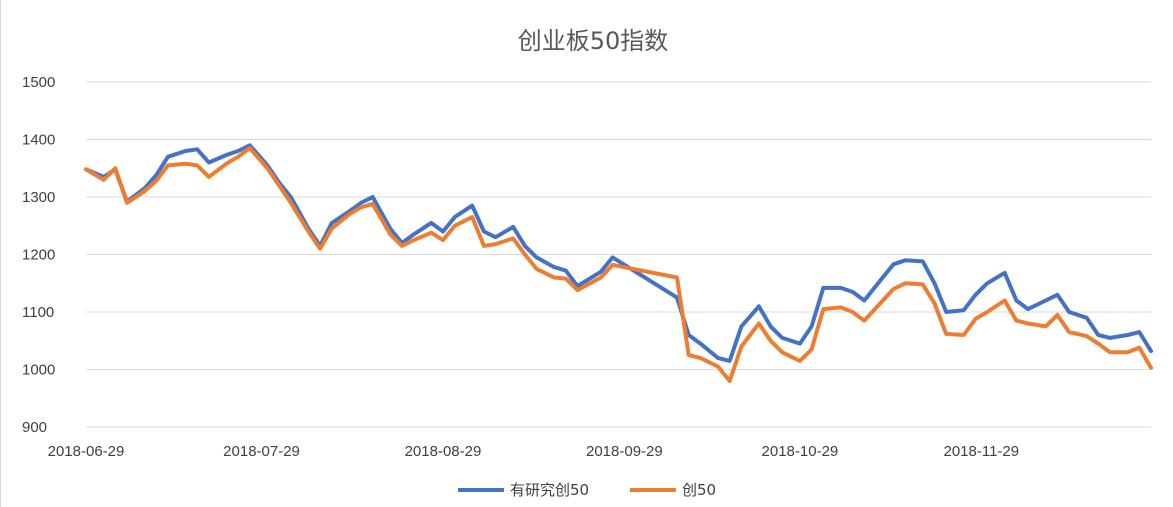 The height and width of the screenshot is (507, 1173). I want to click on y-tick-label: 1200, so click(38, 255).